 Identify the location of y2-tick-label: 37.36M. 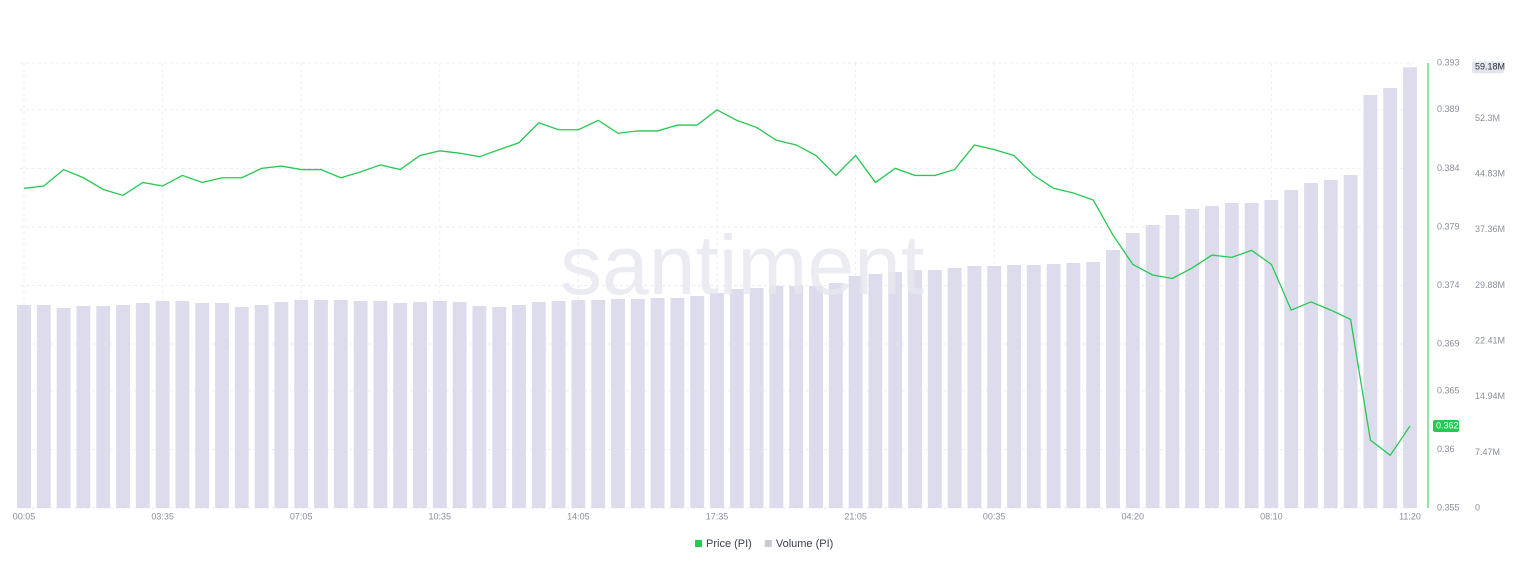
(1490, 229).